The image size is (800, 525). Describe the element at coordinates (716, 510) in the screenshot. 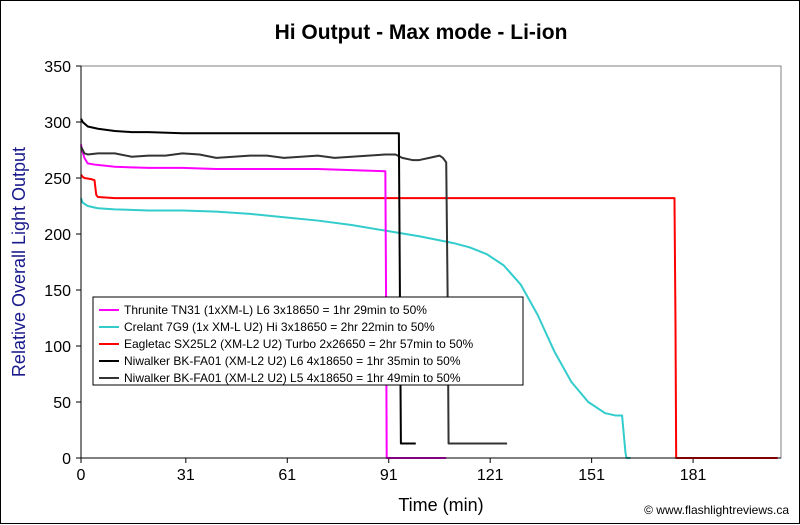

I see `credit-text: © www.flashlightreviews.ca` at that location.